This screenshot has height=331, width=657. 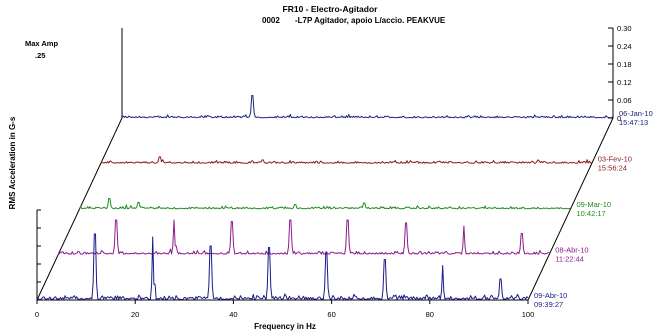 I want to click on depth-axis-right, so click(x=570, y=209).